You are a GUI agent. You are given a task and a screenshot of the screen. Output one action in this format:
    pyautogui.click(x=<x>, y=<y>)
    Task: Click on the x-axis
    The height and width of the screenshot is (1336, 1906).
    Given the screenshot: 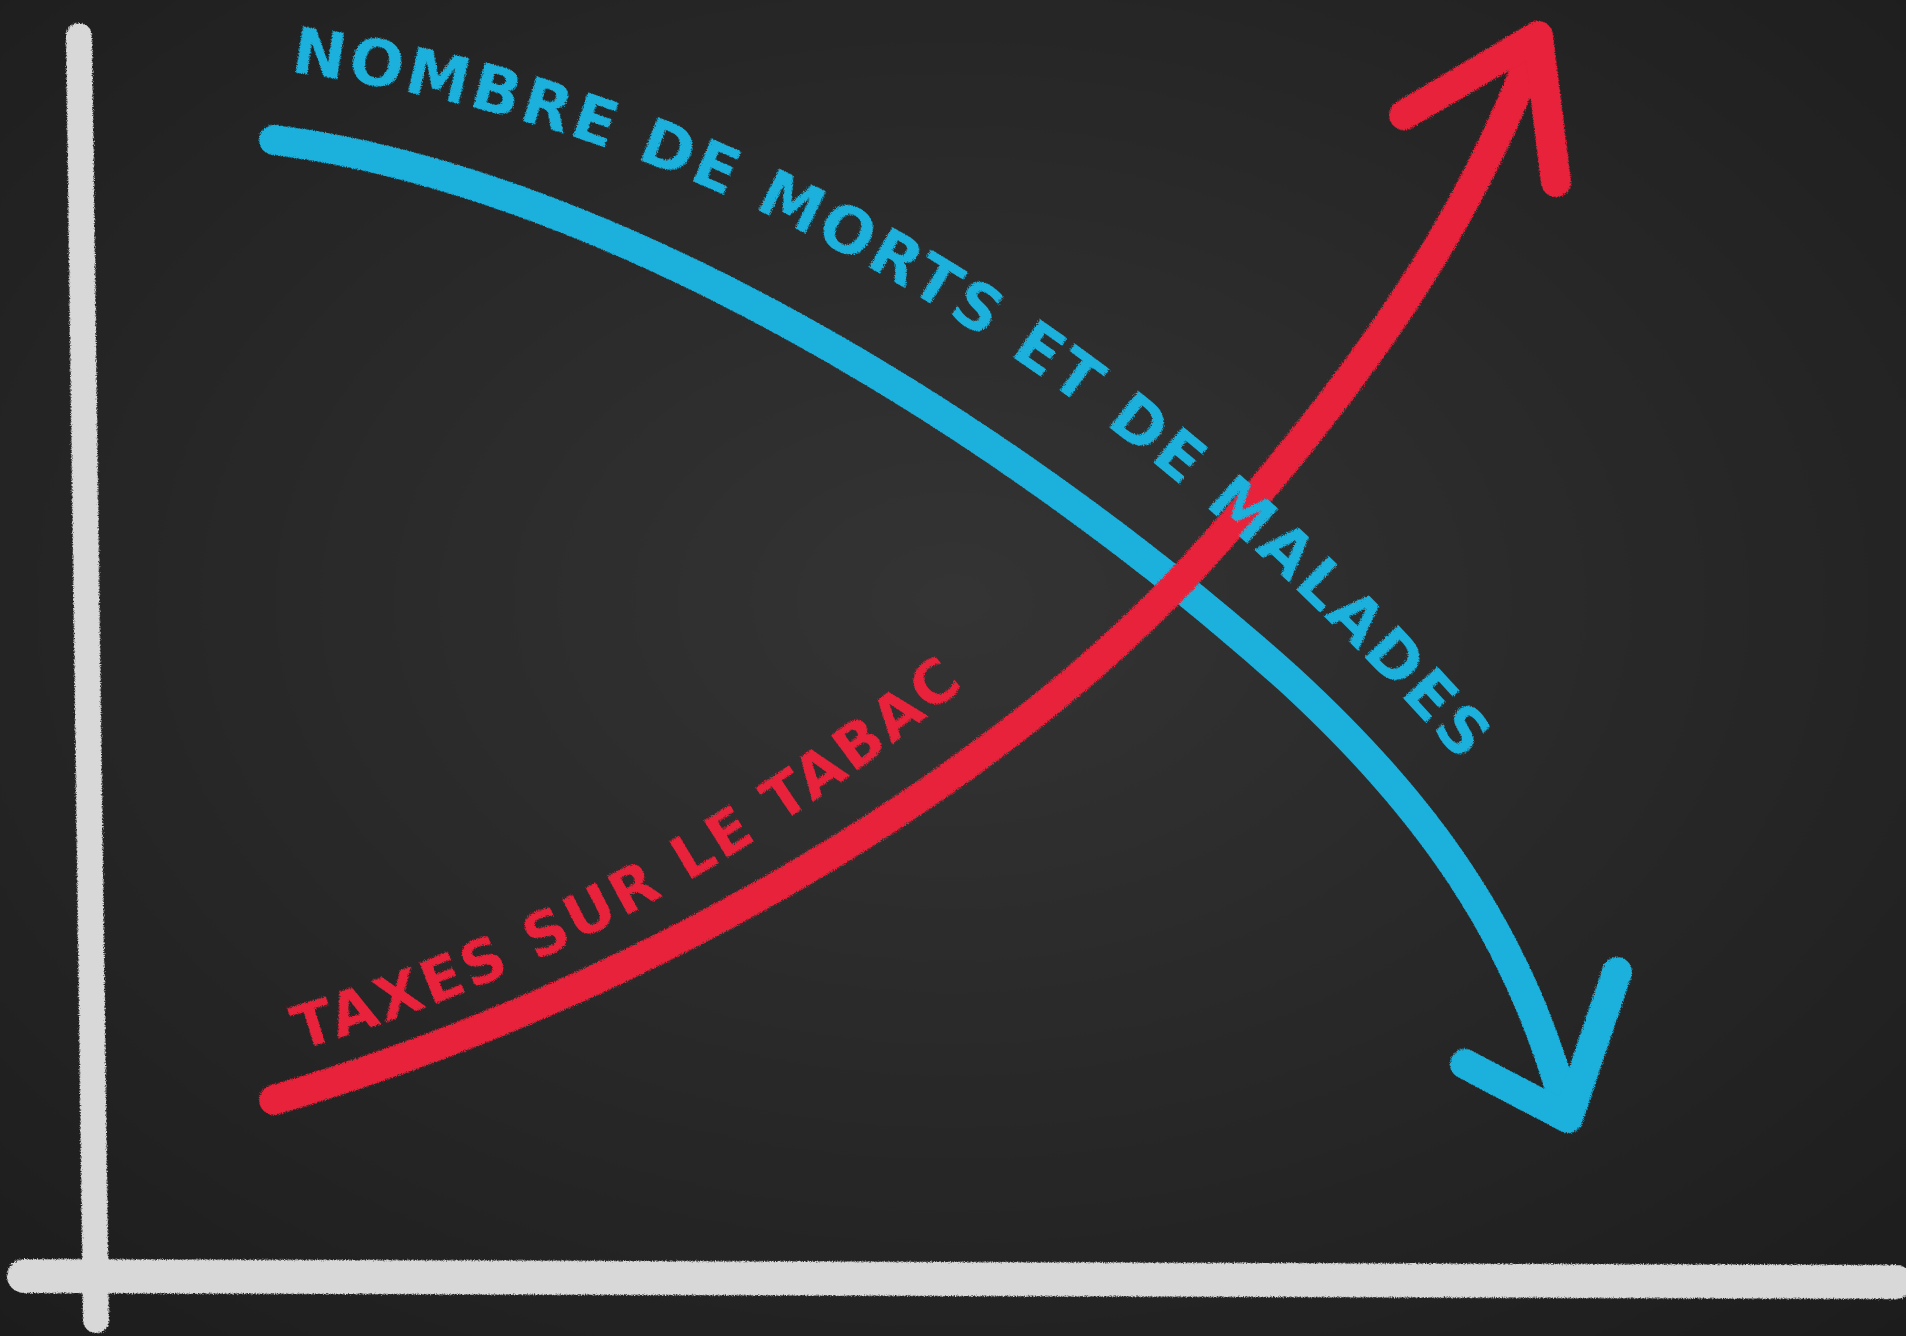 What is the action you would take?
    pyautogui.click(x=956, y=1279)
    